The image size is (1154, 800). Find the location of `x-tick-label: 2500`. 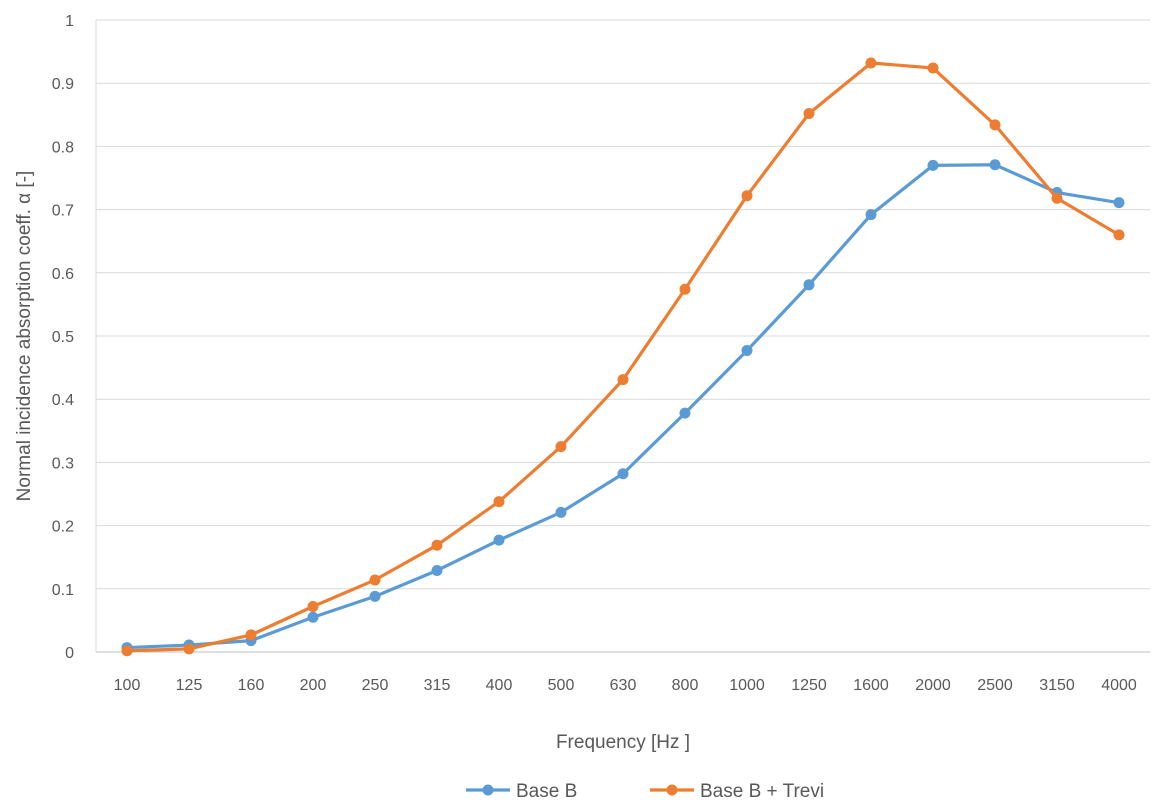

x-tick-label: 2500 is located at coordinates (995, 685).